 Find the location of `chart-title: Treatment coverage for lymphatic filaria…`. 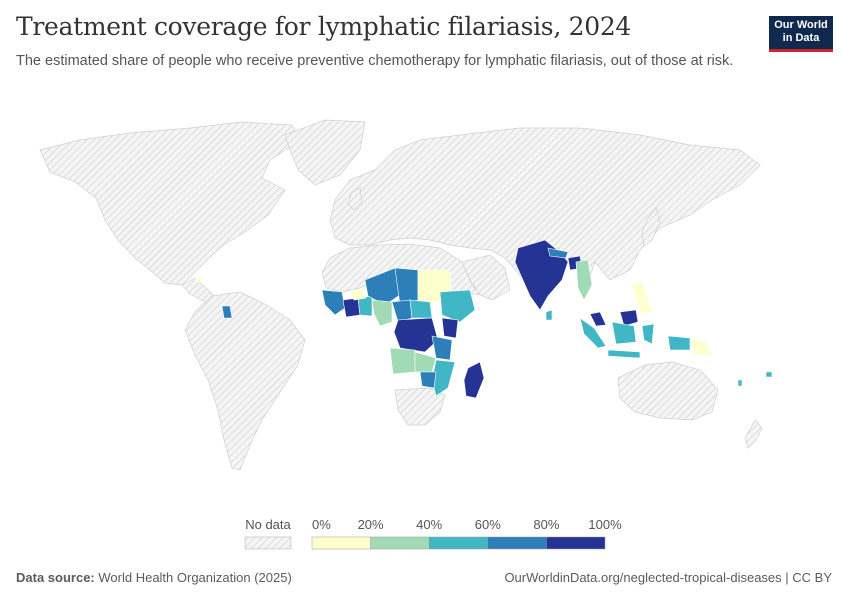

chart-title: Treatment coverage for lymphatic filaria… is located at coordinates (324, 26).